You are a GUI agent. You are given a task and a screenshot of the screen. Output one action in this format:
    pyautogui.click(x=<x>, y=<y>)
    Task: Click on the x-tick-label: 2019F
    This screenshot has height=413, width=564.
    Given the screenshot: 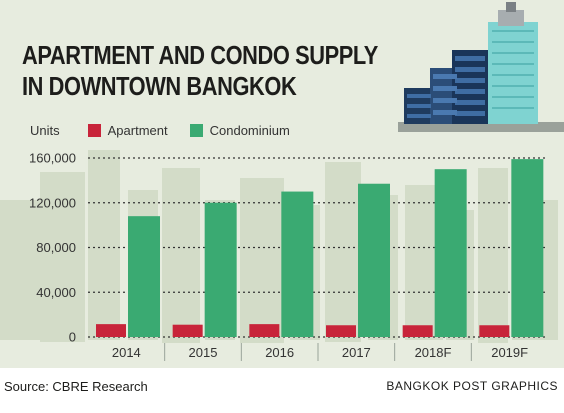 What is the action you would take?
    pyautogui.click(x=509, y=352)
    